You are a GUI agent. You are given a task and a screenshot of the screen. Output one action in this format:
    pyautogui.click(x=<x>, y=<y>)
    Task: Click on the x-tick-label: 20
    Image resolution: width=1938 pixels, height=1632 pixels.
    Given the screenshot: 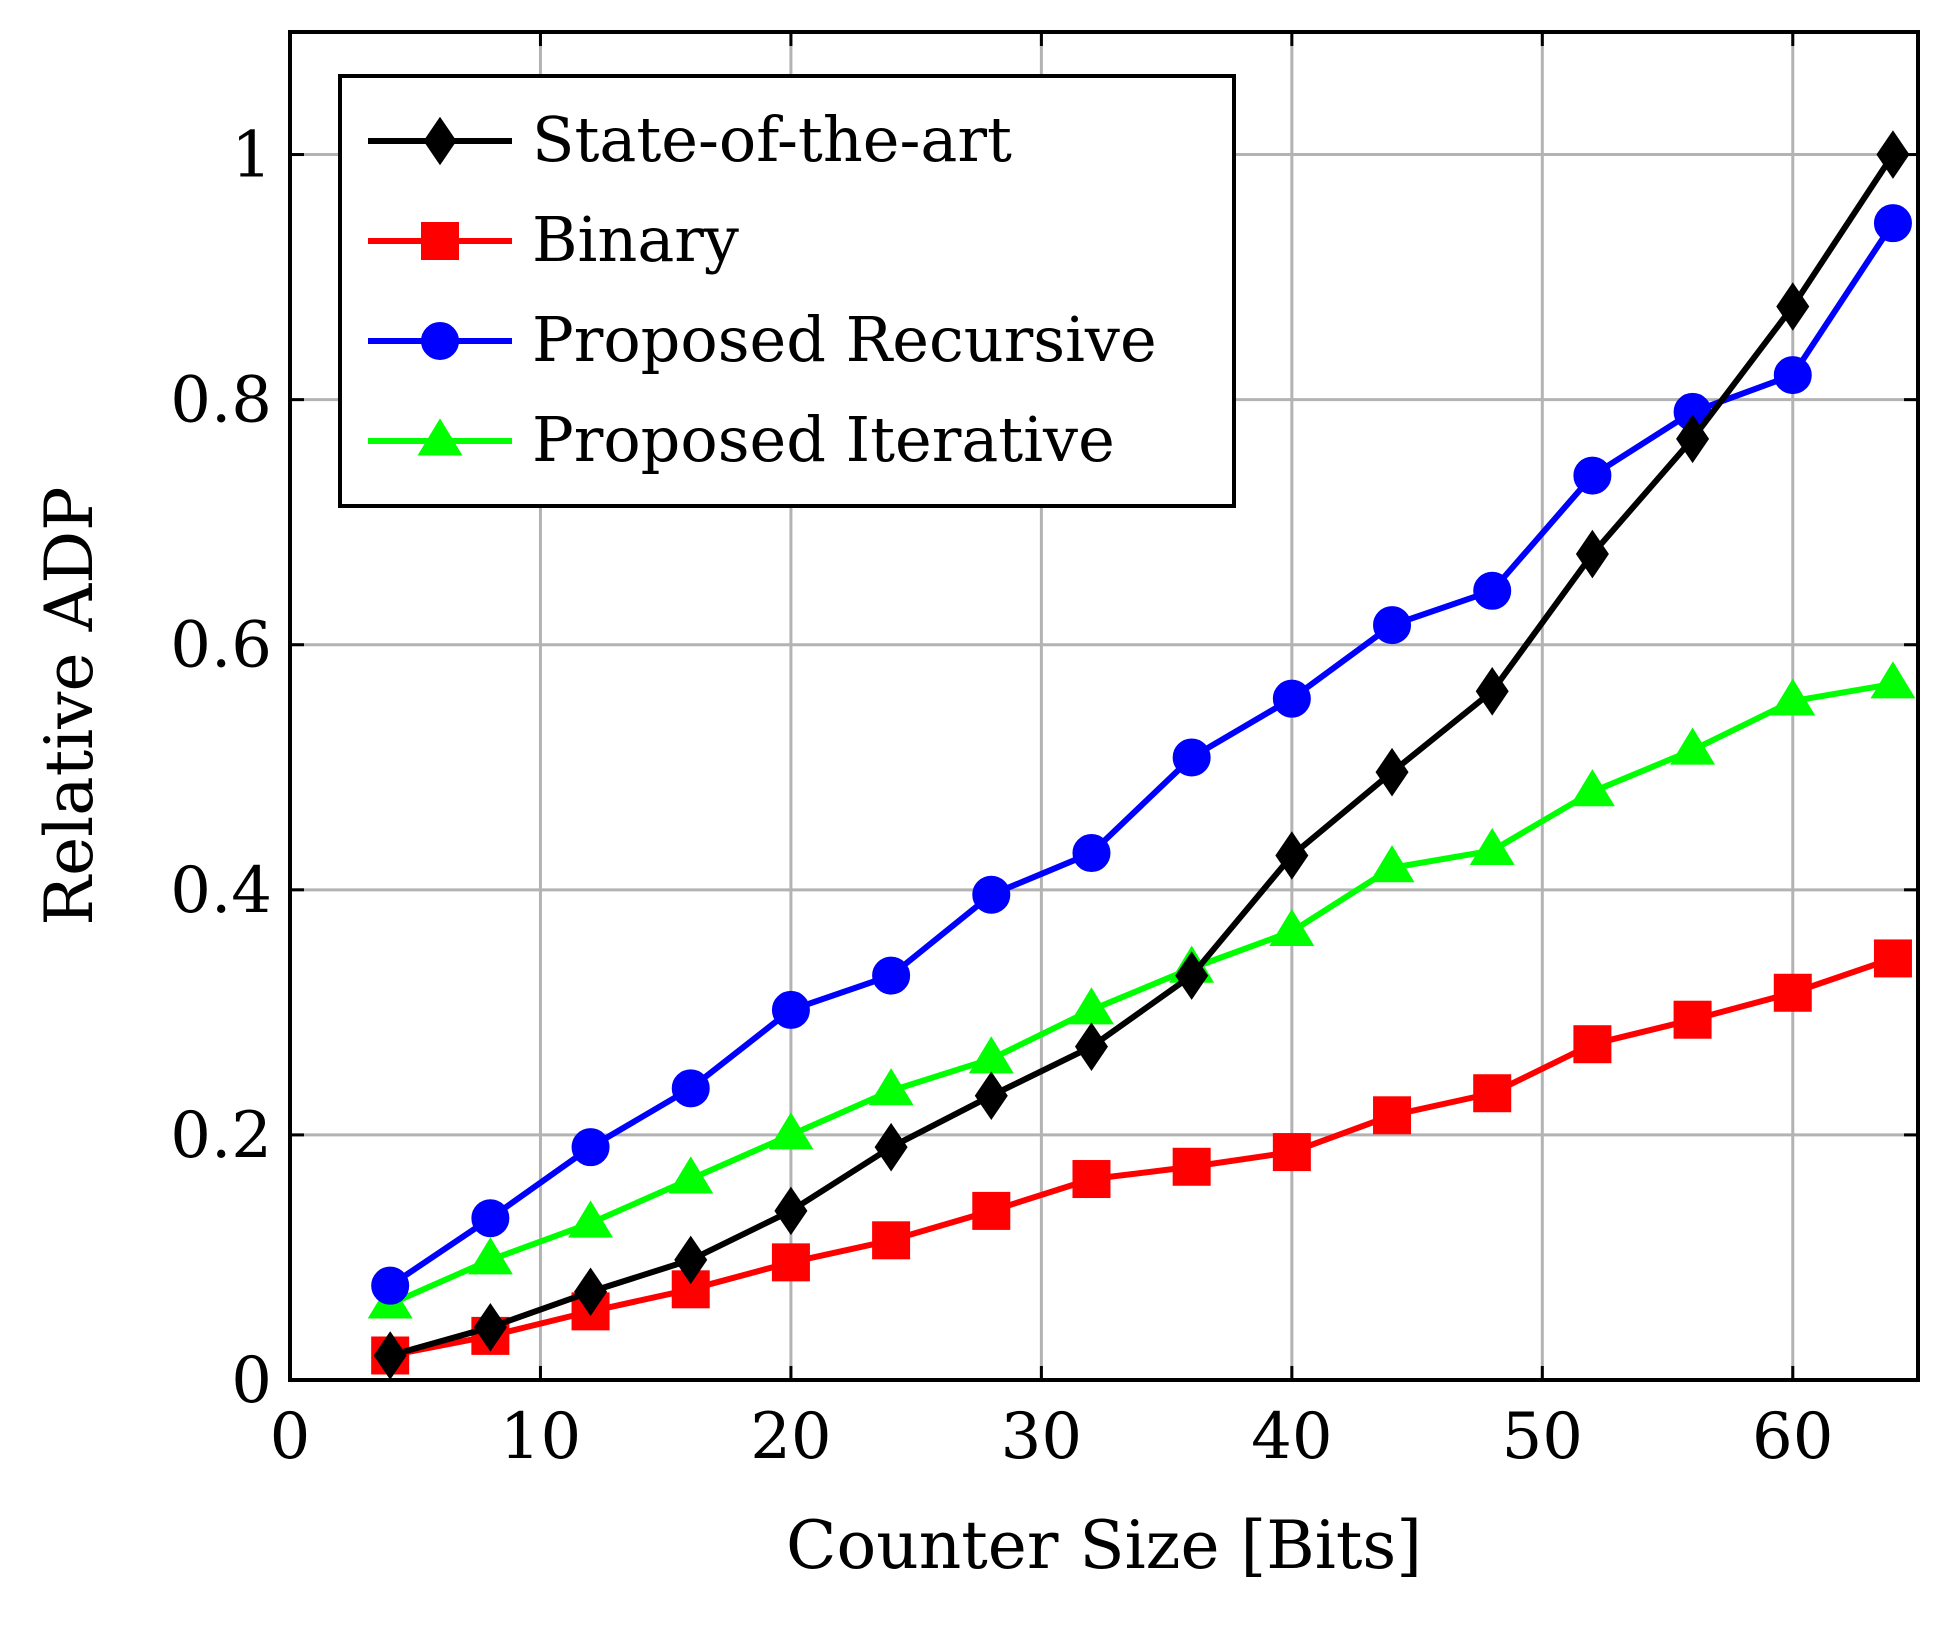 What is the action you would take?
    pyautogui.click(x=790, y=1437)
    